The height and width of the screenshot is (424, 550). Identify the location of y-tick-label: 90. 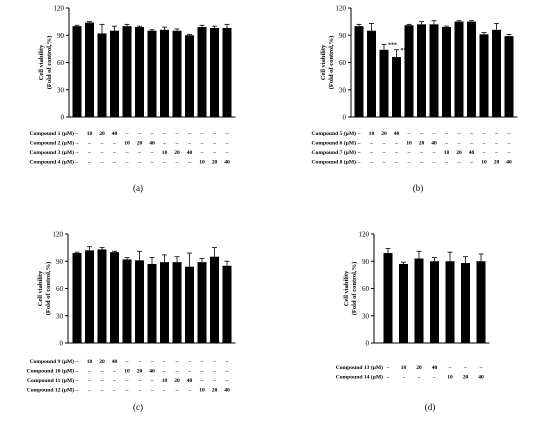
(60, 262).